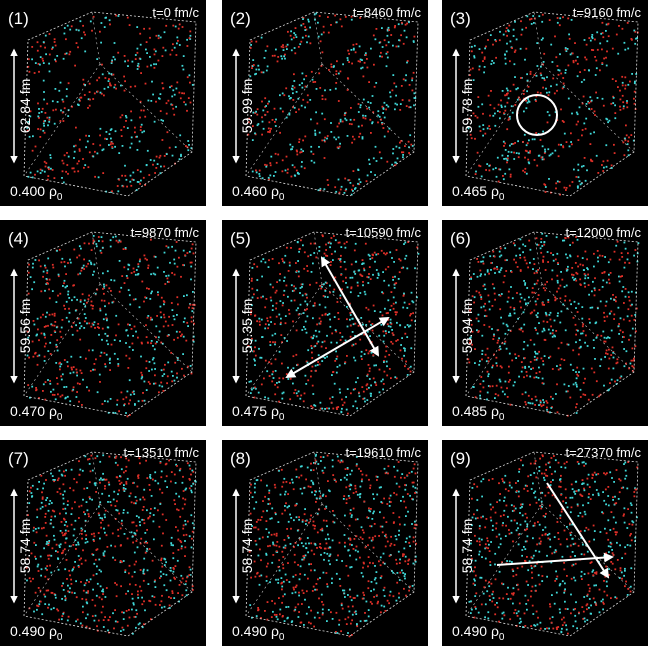 This screenshot has width=650, height=652. I want to click on panel-number: (3), so click(460, 18).